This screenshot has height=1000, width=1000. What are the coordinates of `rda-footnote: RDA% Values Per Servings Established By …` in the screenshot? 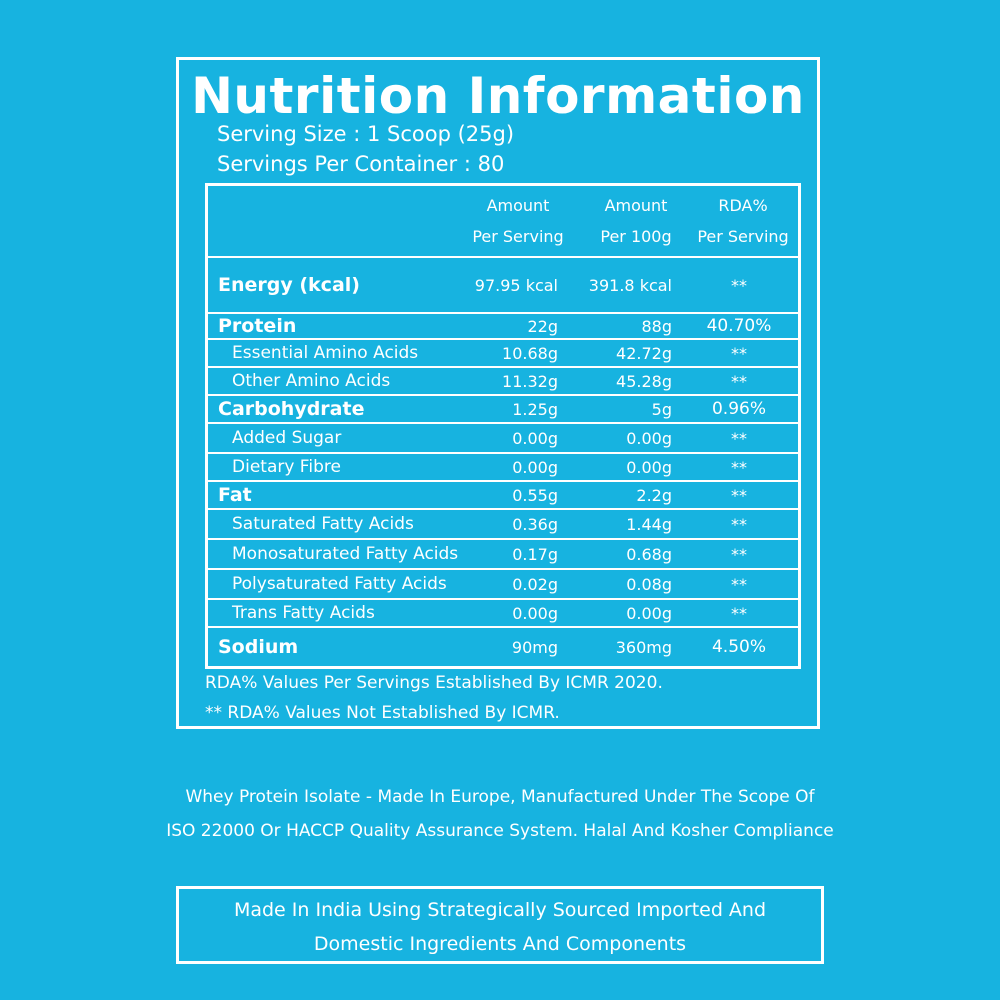 It's located at (434, 683).